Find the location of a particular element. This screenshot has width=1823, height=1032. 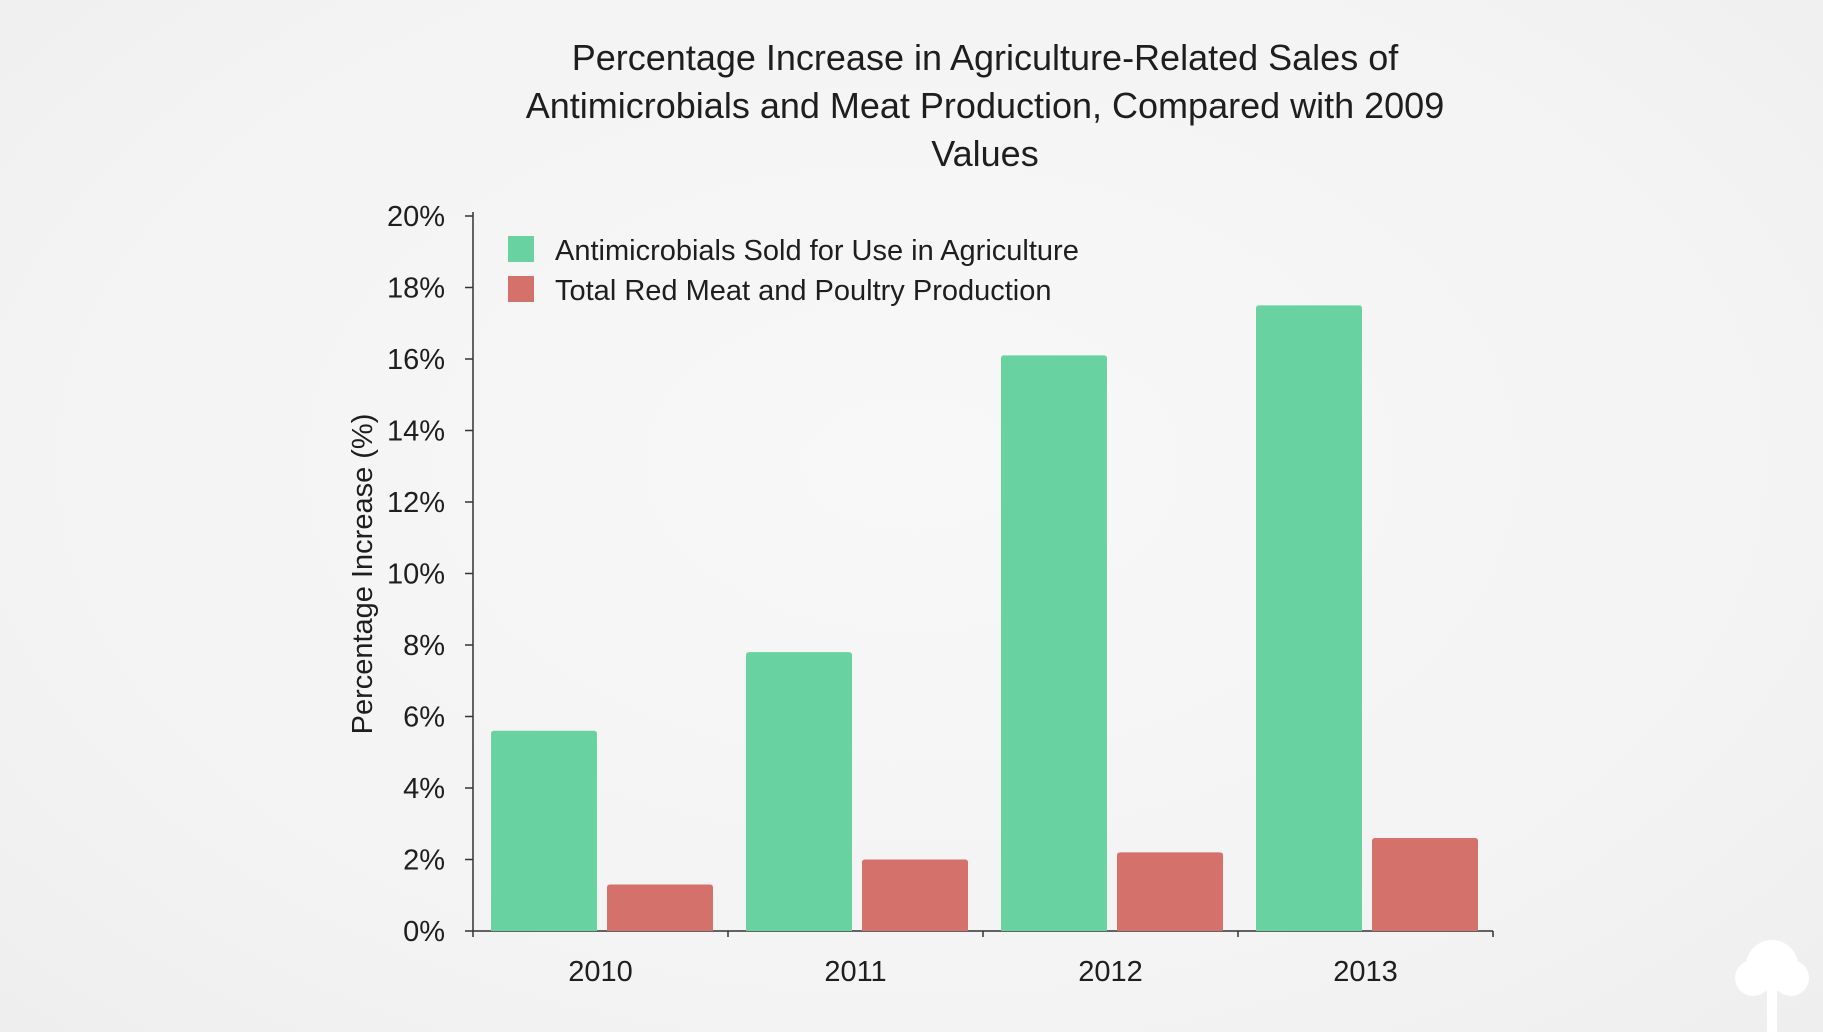

y-tick-label: 10% is located at coordinates (416, 575).